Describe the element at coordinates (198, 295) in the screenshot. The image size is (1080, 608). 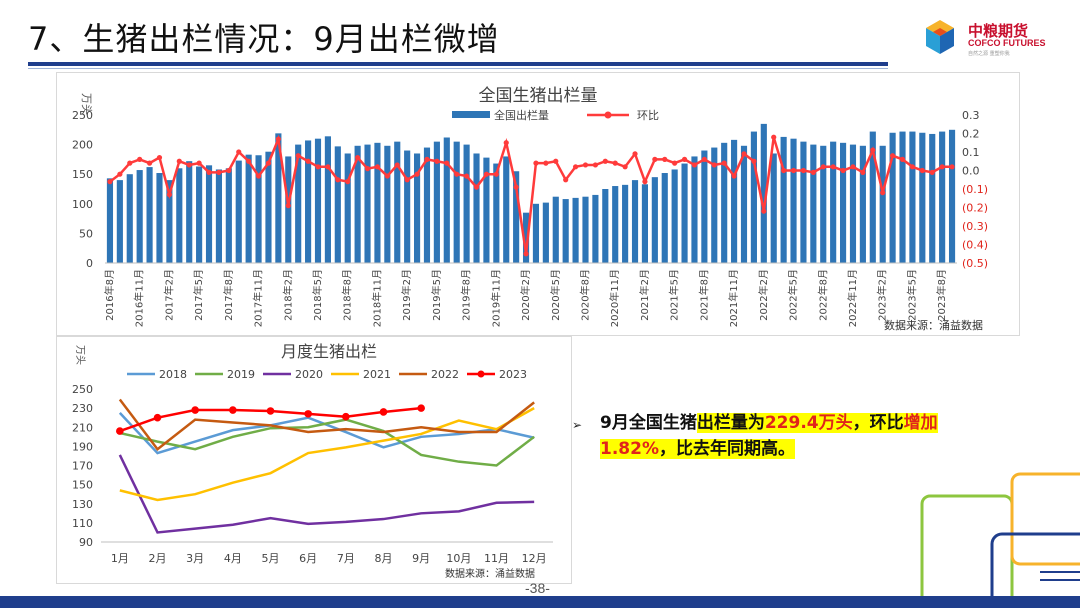
I see `x-tick-label: 2017年5月` at that location.